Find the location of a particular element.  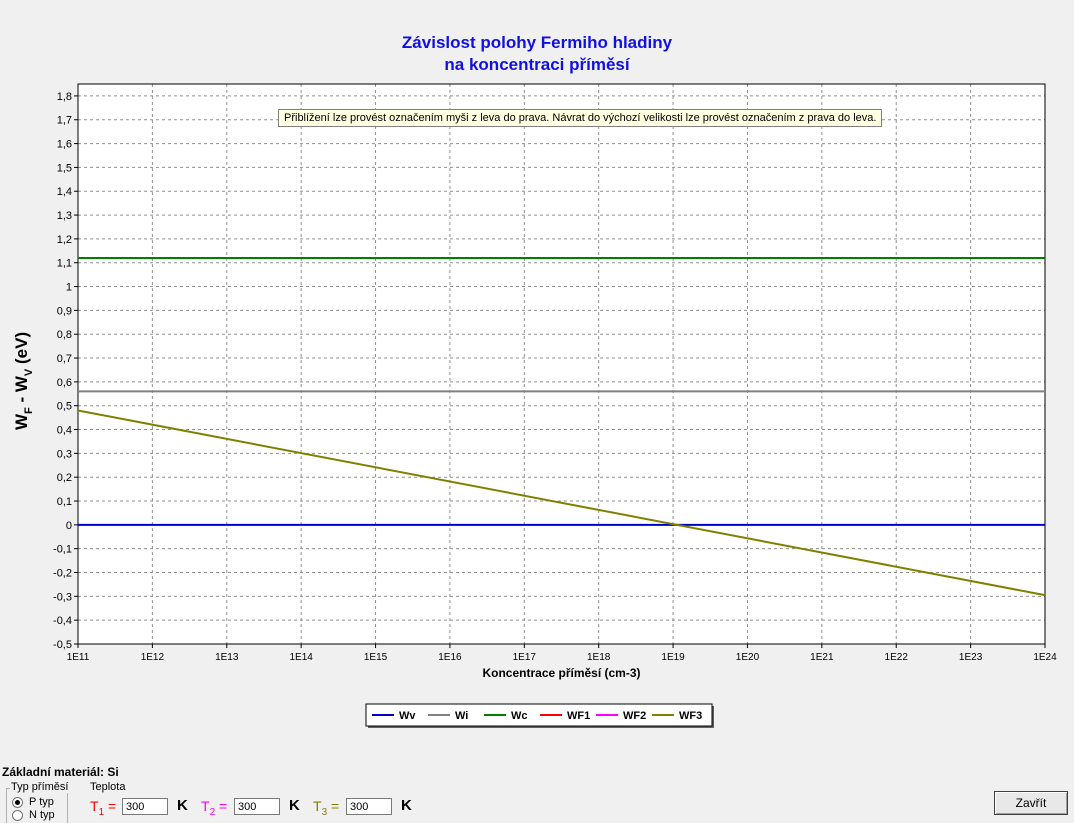

t2-label: T2 = is located at coordinates (214, 808).